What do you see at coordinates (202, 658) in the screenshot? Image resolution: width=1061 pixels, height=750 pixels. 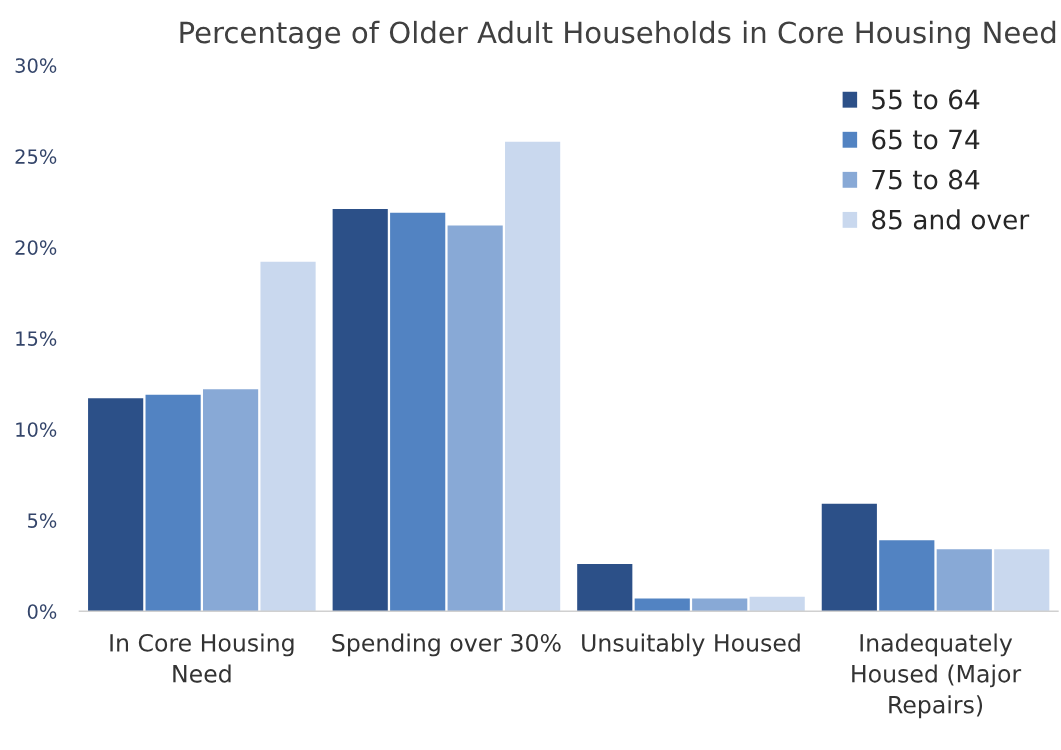 I see `x-tick-label: In Core Housing Need` at bounding box center [202, 658].